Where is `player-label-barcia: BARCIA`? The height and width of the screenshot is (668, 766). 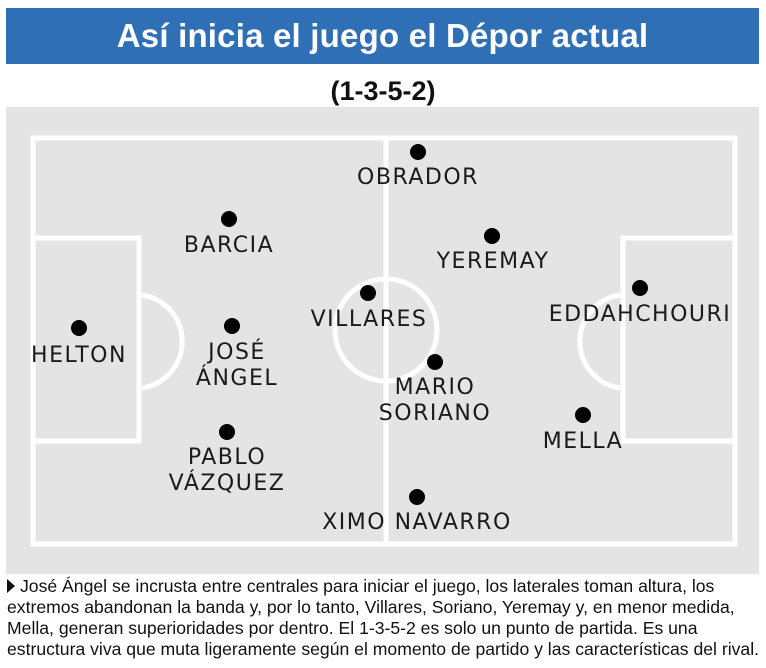 player-label-barcia: BARCIA is located at coordinates (229, 246).